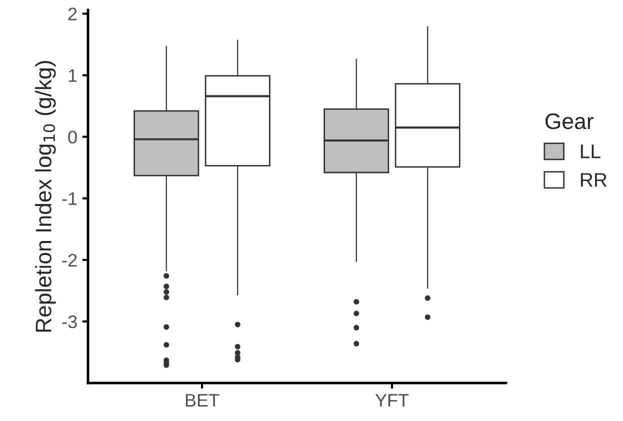 This screenshot has width=623, height=421. I want to click on legend-label: LL, so click(590, 151).